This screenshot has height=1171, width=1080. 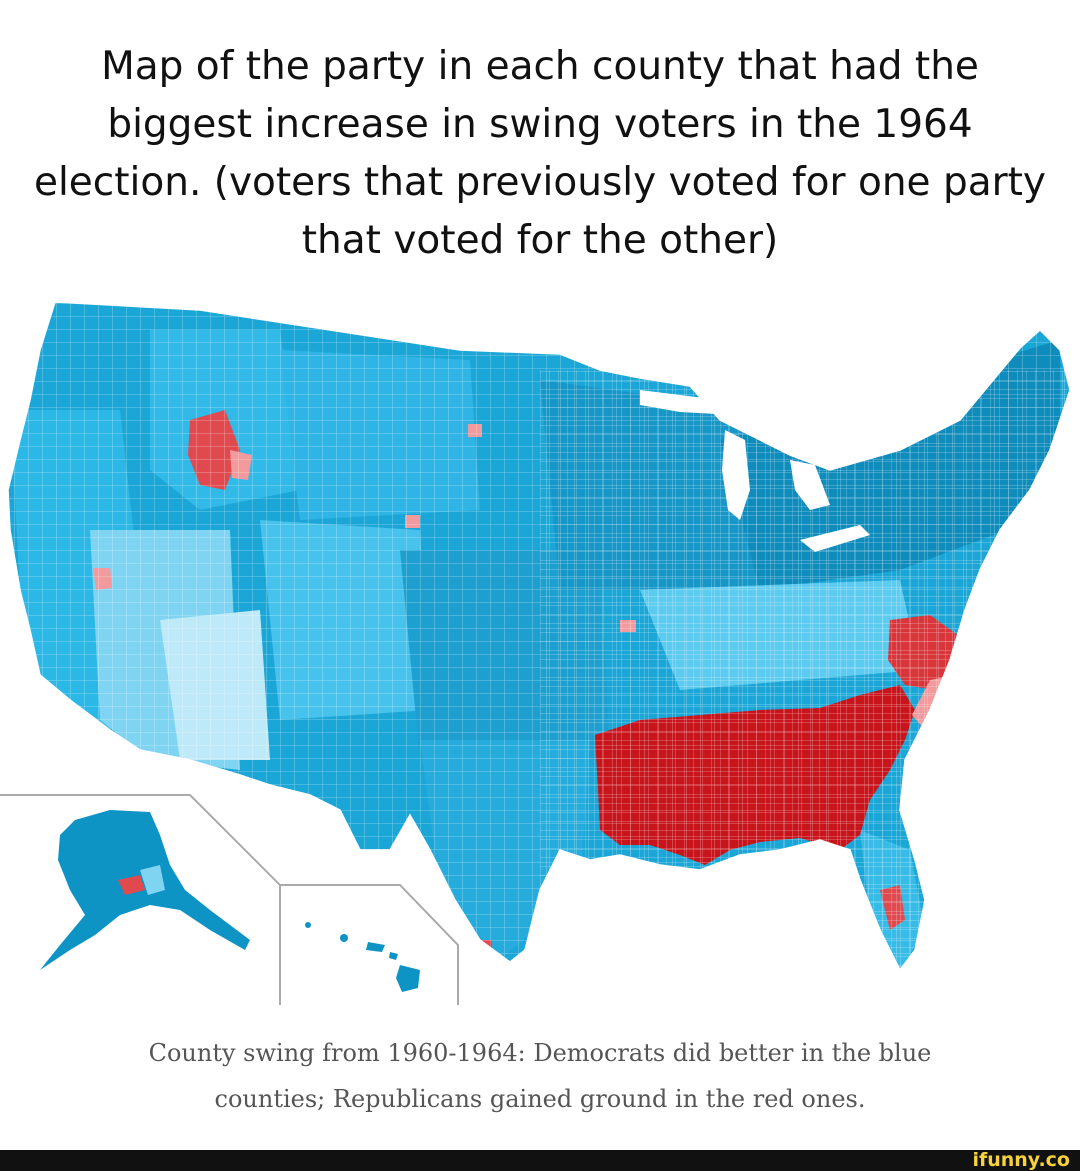 What do you see at coordinates (131, 885) in the screenshot?
I see `alaska-red-area` at bounding box center [131, 885].